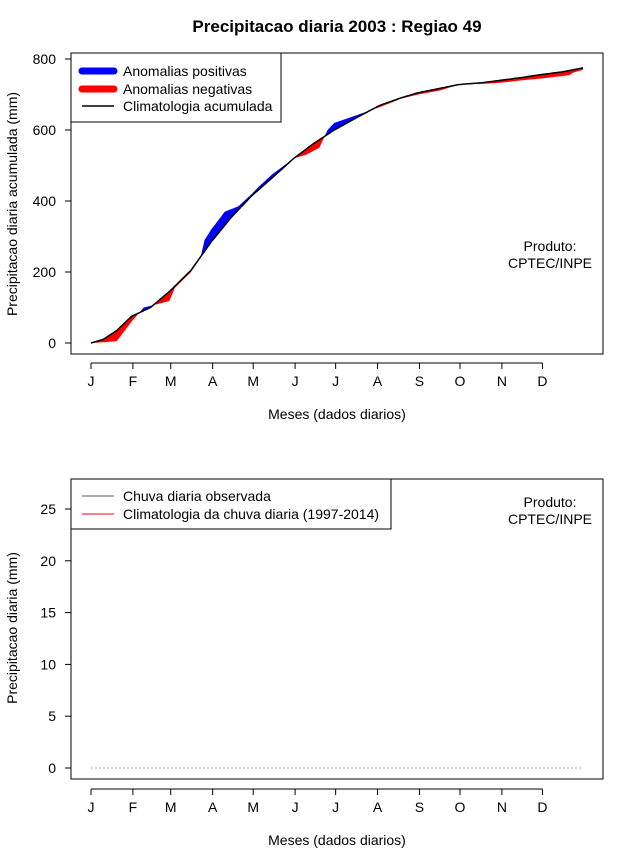 The height and width of the screenshot is (850, 640). What do you see at coordinates (48, 664) in the screenshot?
I see `bottom-y-tick-label: 10` at bounding box center [48, 664].